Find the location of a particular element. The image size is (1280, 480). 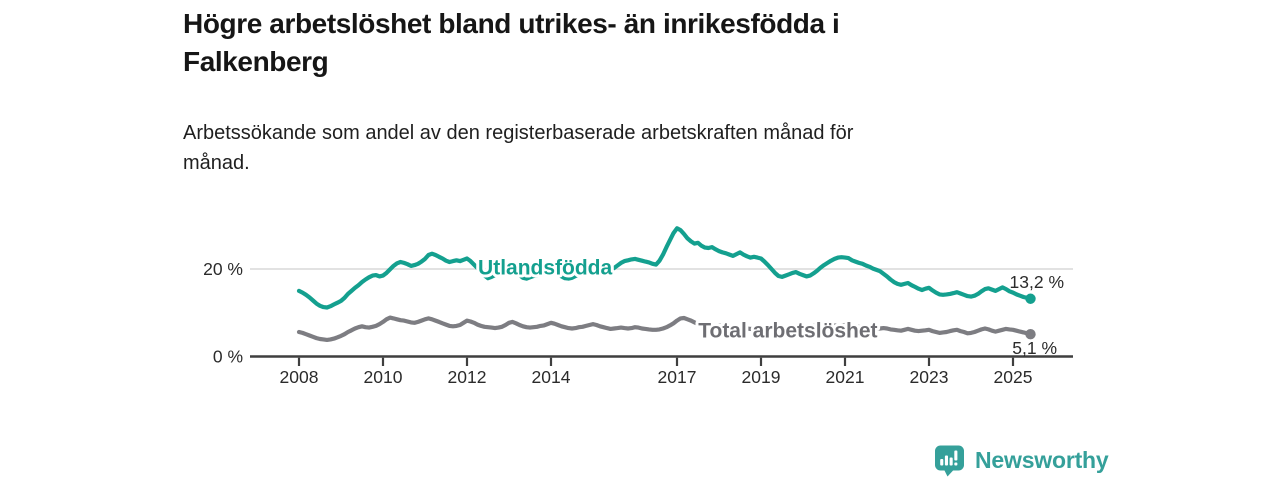

x-tick-label-2012: 2012 is located at coordinates (467, 377).